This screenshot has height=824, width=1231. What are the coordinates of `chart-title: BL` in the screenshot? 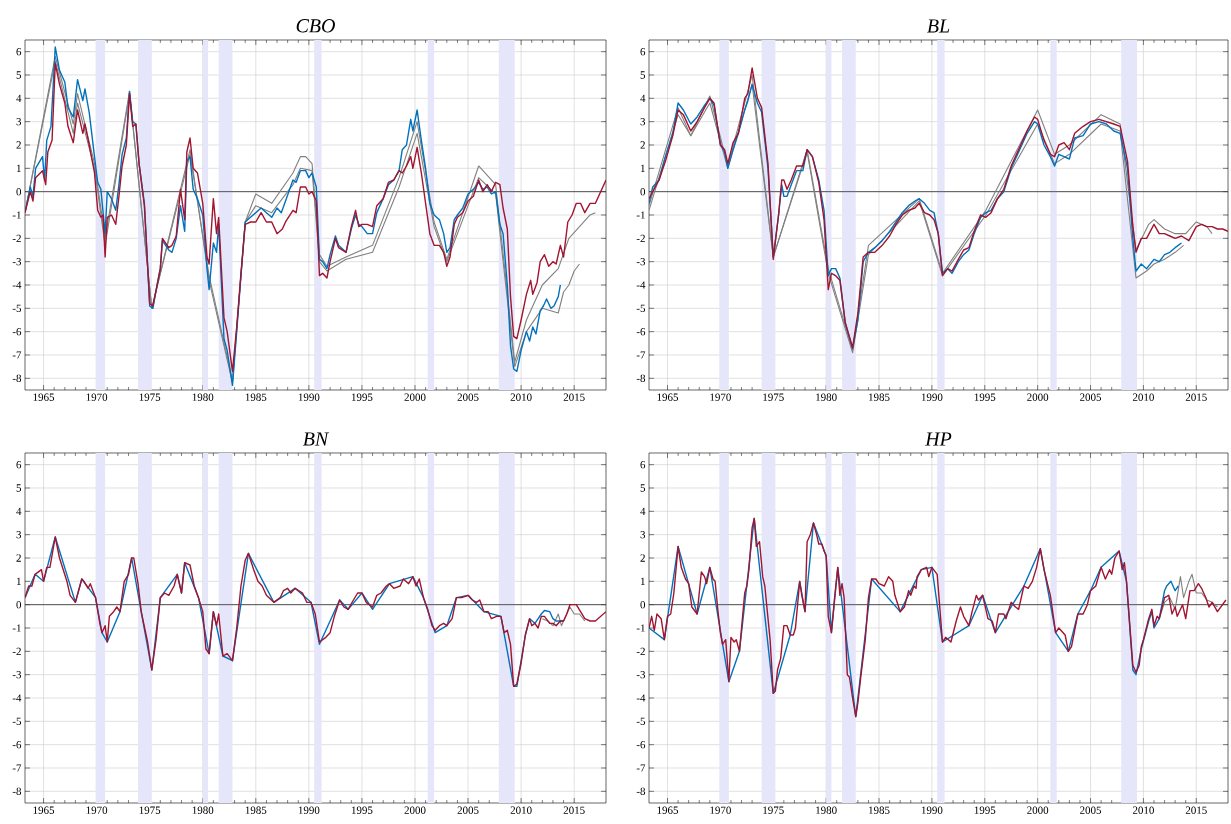 It's located at (938, 26).